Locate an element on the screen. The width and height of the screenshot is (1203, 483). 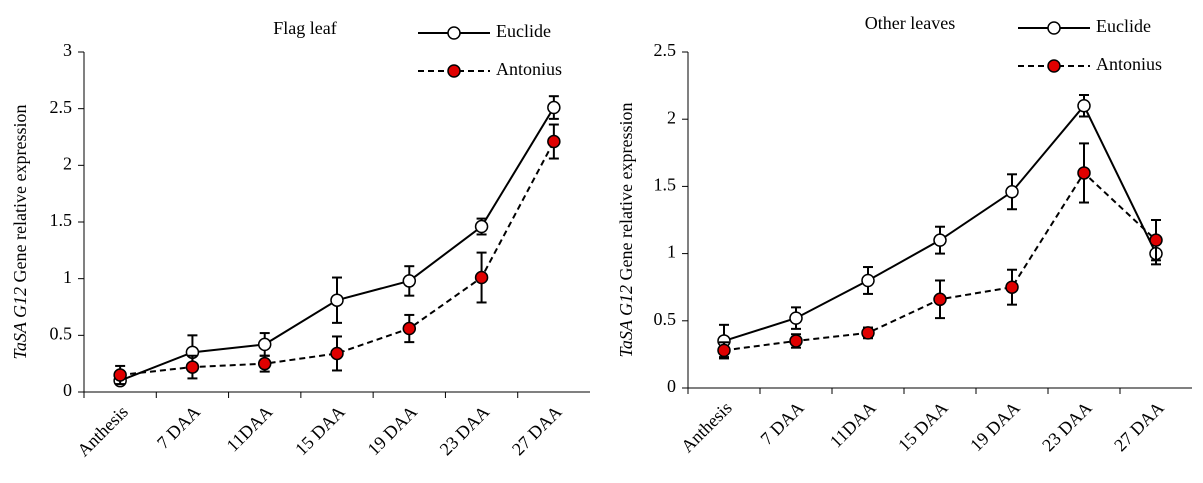
y-tick-label: 3 is located at coordinates (67, 50).